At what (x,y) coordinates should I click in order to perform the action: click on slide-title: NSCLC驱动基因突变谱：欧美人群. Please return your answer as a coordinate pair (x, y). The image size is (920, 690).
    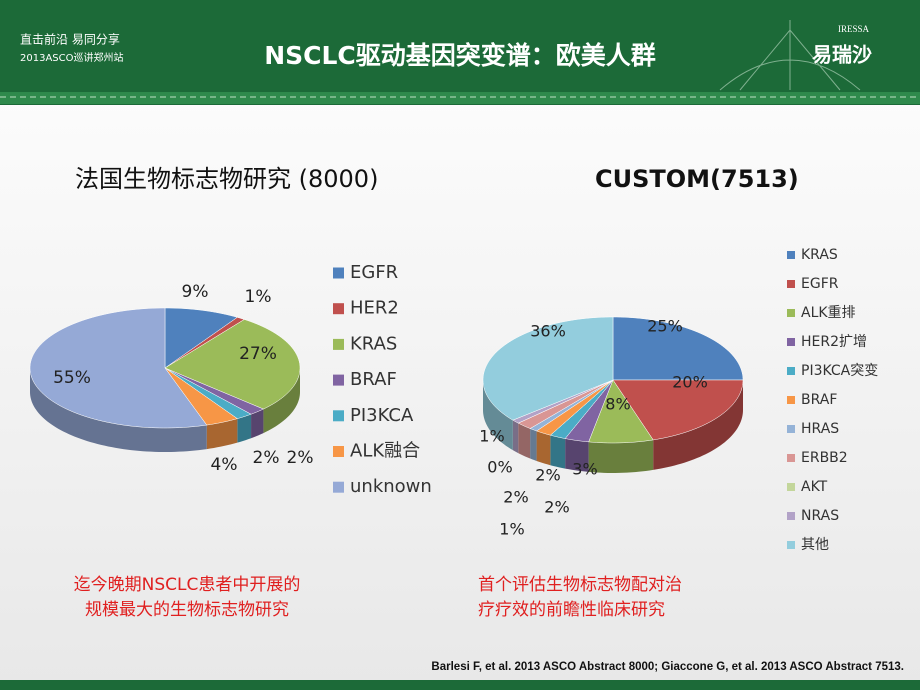
    Looking at the image, I should click on (460, 55).